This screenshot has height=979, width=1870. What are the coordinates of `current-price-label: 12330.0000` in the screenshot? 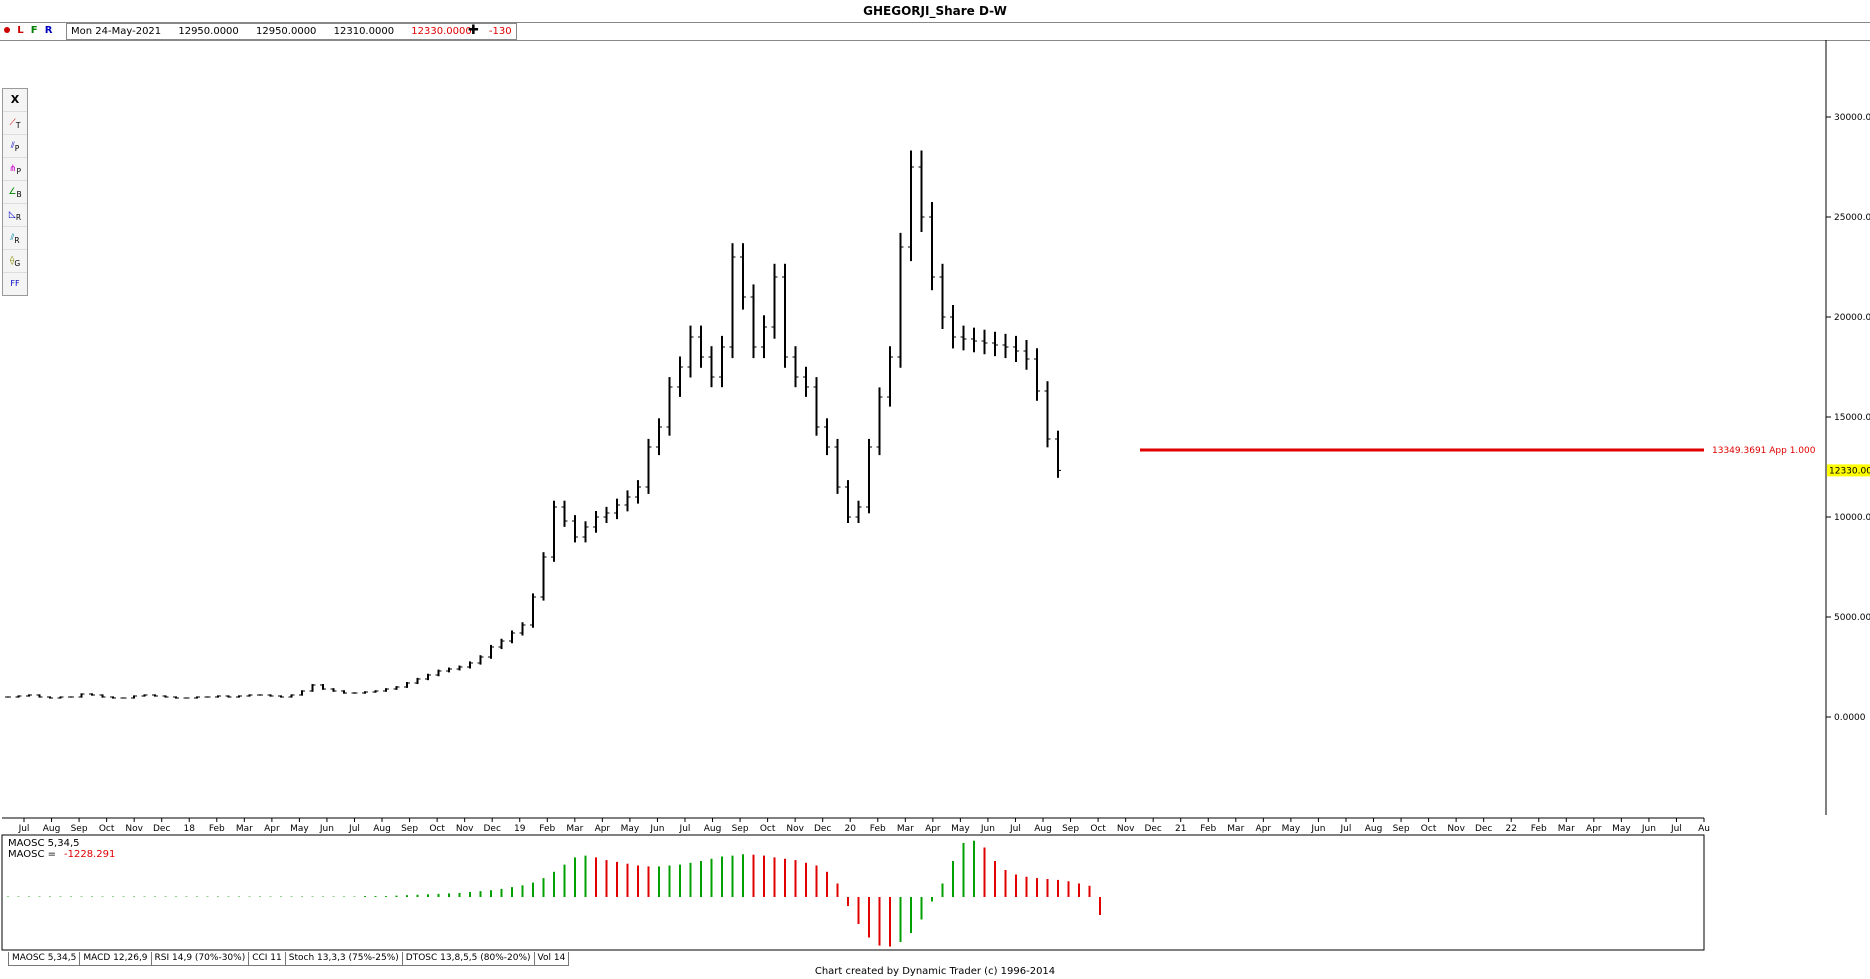 It's located at (1849, 471).